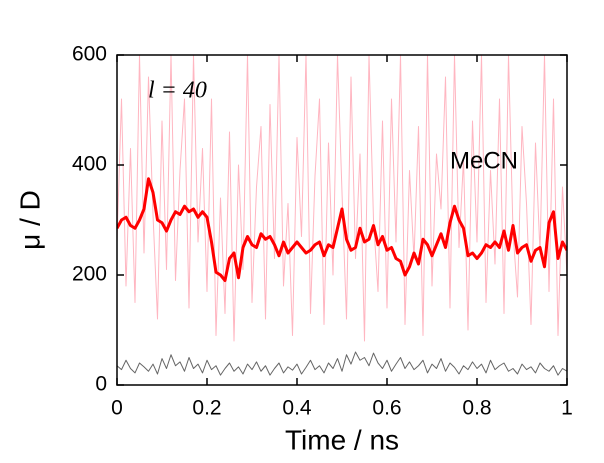 This screenshot has width=604, height=463. Describe the element at coordinates (476, 408) in the screenshot. I see `x-tick-label: 0.8` at that location.